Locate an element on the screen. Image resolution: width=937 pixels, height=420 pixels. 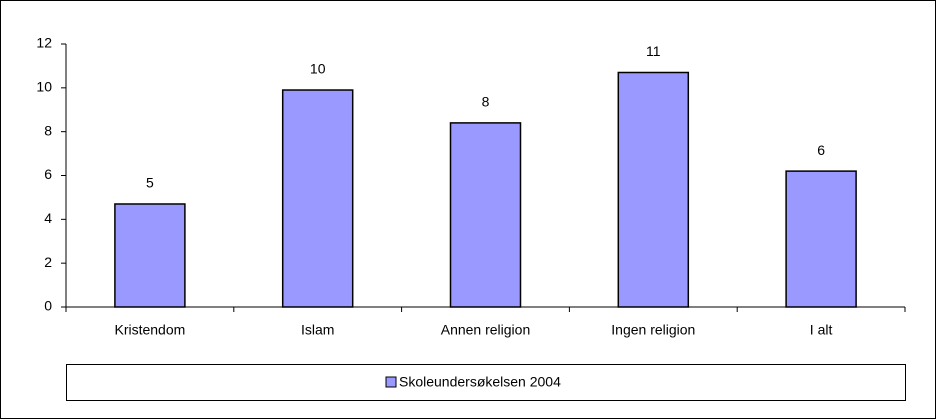
y-tick-label: 6 is located at coordinates (48, 174).